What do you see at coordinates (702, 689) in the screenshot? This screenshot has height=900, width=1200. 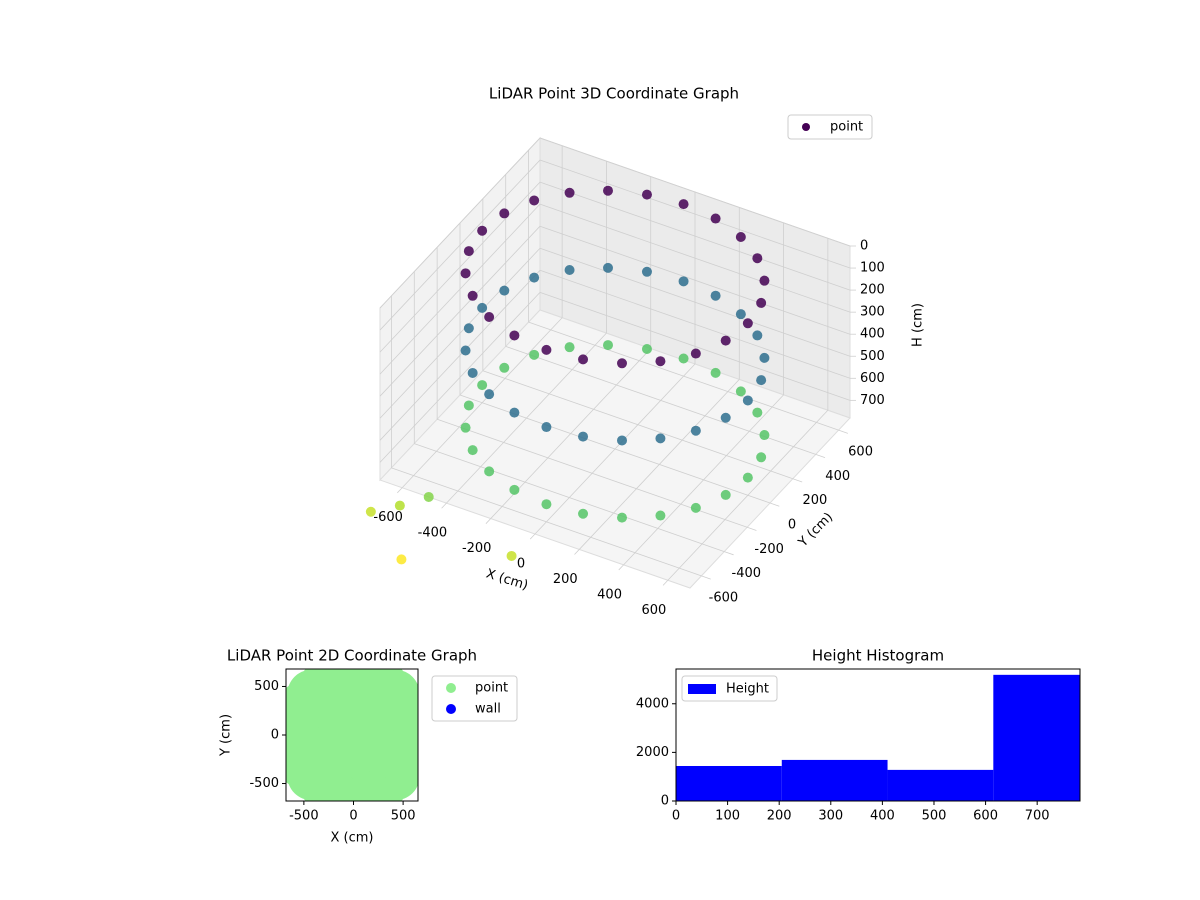 I see `legend-marker` at bounding box center [702, 689].